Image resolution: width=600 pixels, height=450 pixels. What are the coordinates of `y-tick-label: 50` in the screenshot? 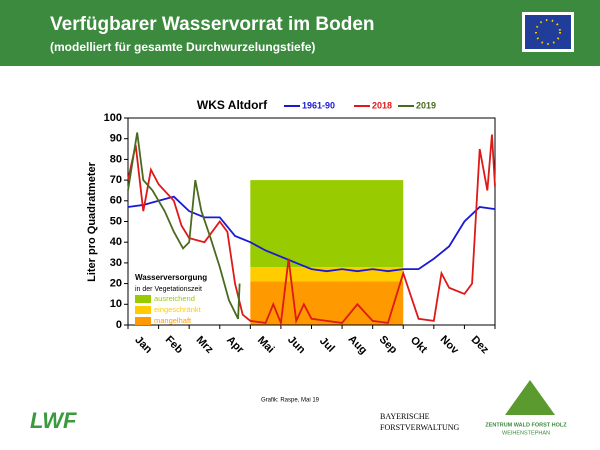 It's located at (116, 221).